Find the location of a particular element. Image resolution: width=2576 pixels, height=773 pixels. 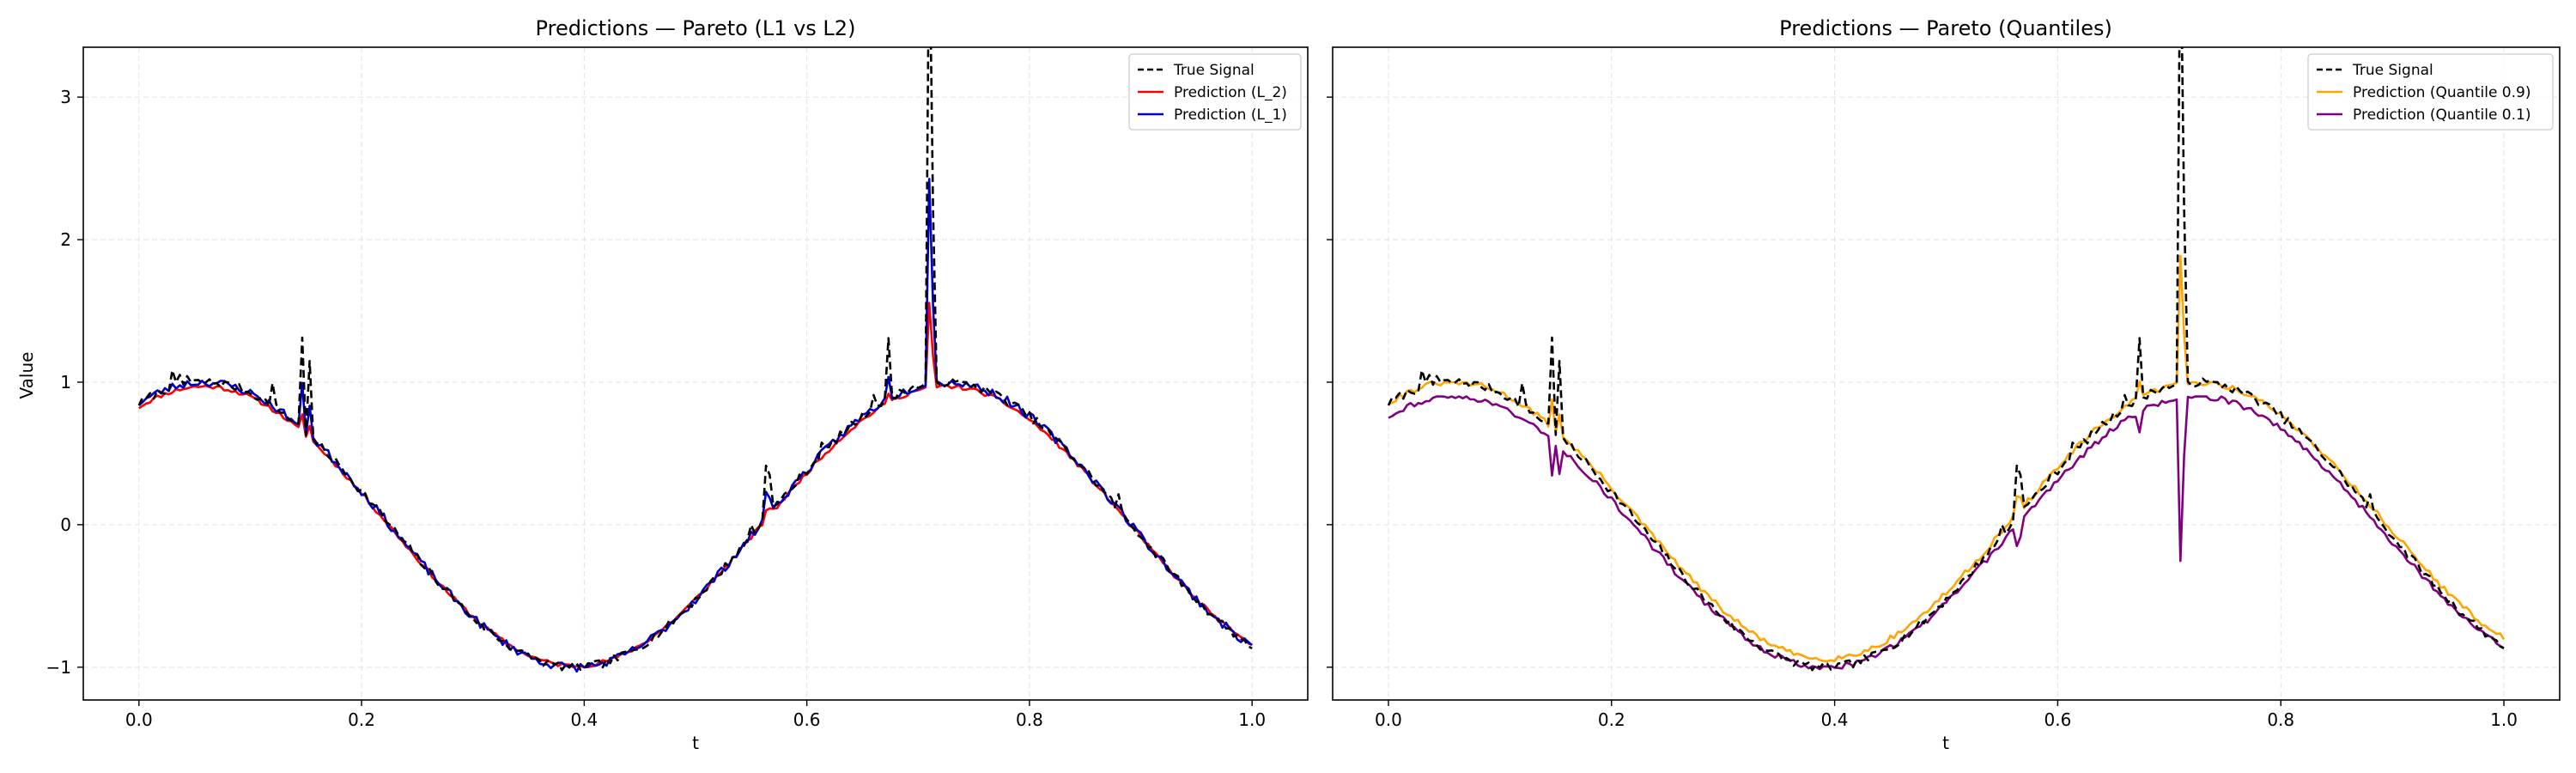

y-tick-label: 2 is located at coordinates (66, 239).